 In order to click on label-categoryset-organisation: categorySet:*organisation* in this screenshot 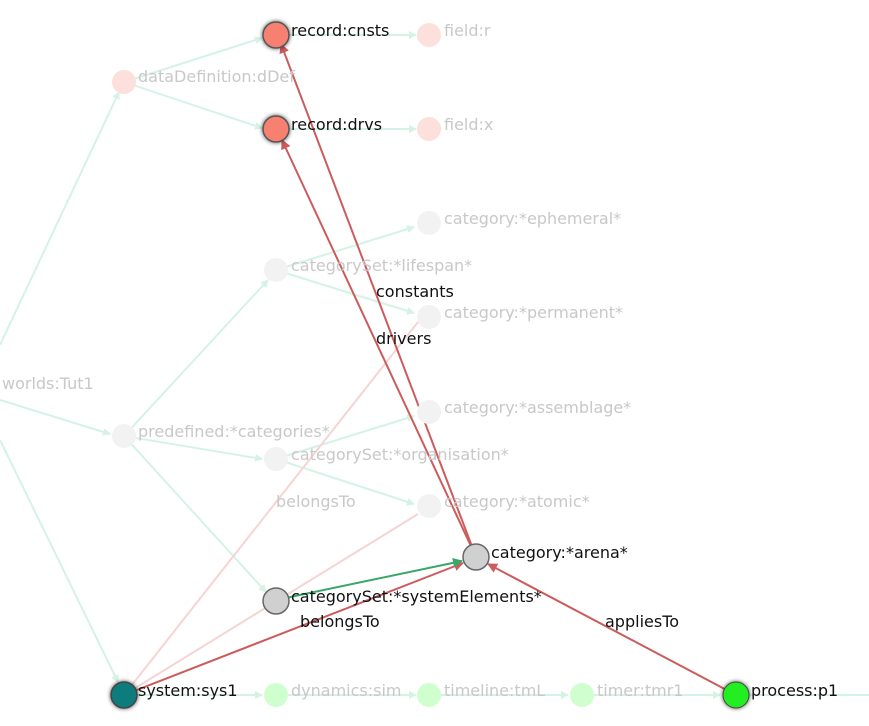, I will do `click(400, 454)`.